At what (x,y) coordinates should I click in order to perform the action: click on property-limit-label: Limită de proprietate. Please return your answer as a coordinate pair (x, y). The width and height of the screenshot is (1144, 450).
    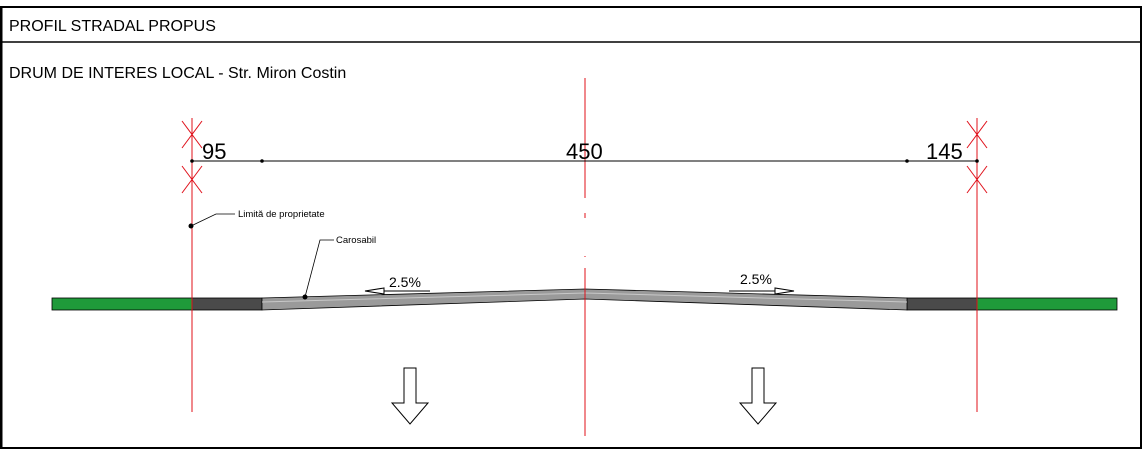
    Looking at the image, I should click on (281, 214).